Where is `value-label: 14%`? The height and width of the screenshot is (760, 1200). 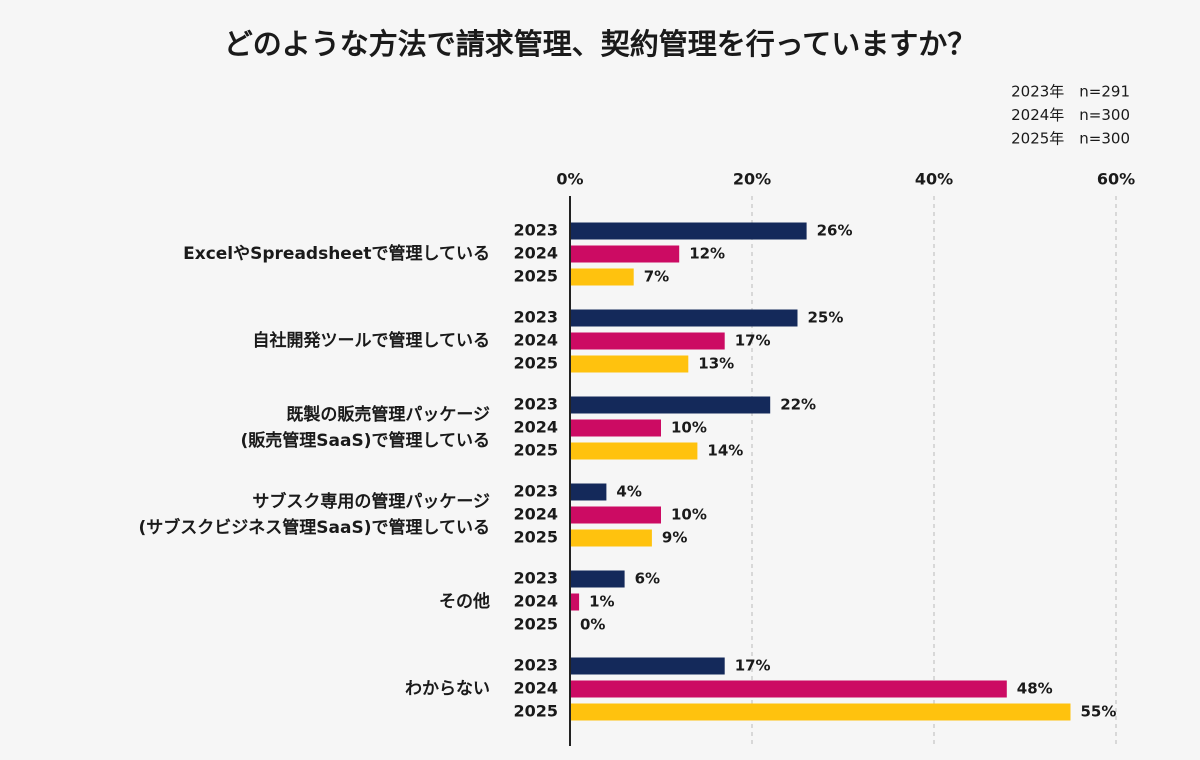 value-label: 14% is located at coordinates (725, 451).